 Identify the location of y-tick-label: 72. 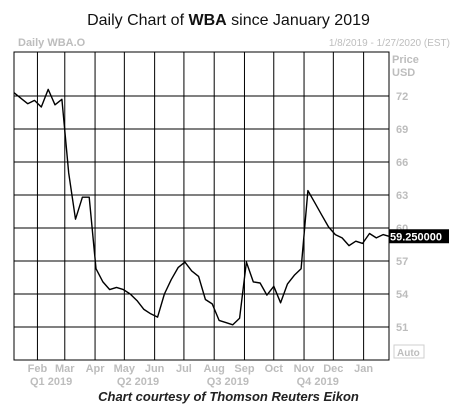
(402, 97).